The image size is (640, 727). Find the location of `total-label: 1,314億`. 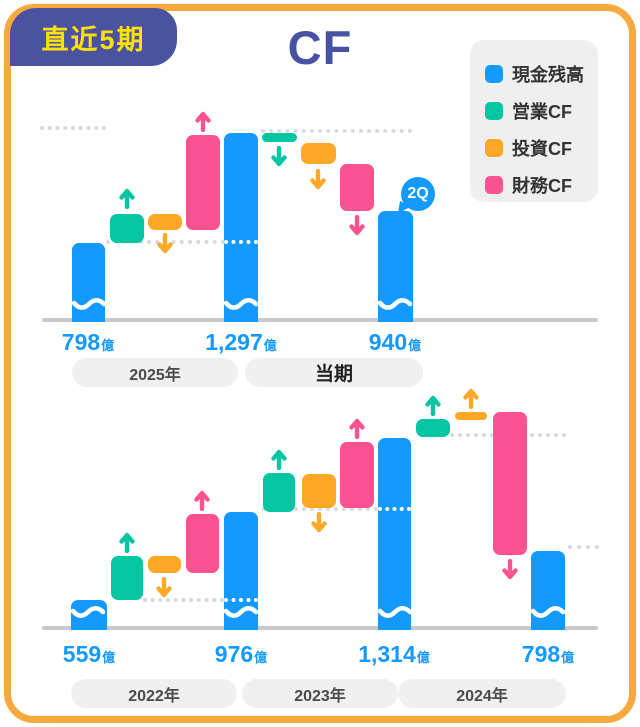

total-label: 1,314億 is located at coordinates (394, 654).